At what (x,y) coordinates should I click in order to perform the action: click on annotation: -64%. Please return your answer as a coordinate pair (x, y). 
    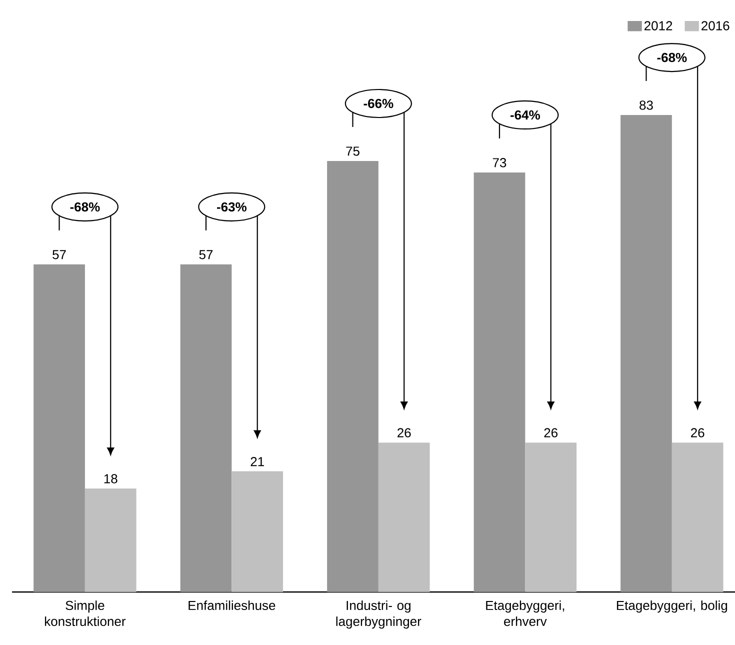
    Looking at the image, I should click on (525, 115).